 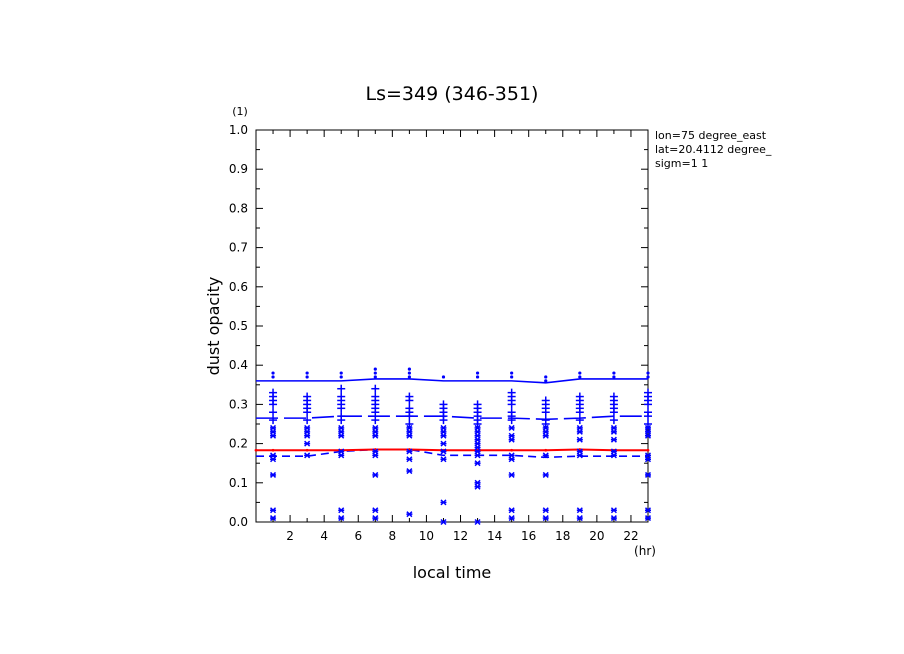 I want to click on y-tick-label: 0.0, so click(x=238, y=522).